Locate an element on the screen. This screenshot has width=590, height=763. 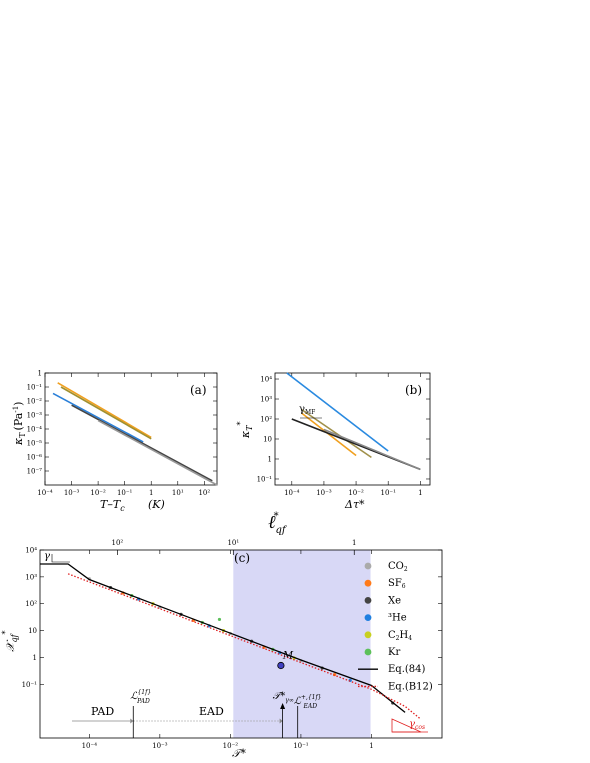
legend-label: CO2 is located at coordinates (398, 567).